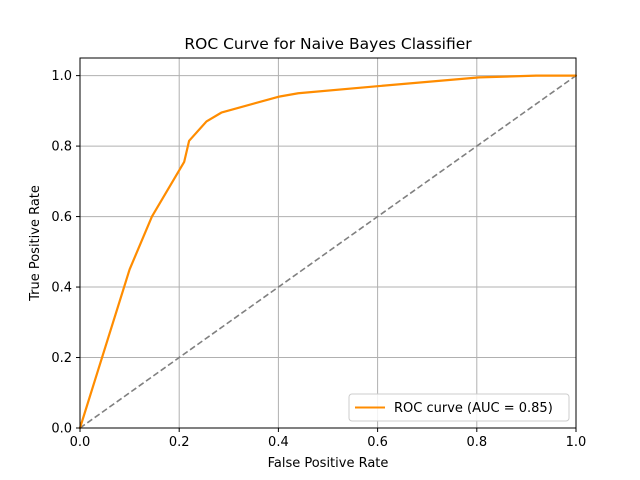  What do you see at coordinates (61, 429) in the screenshot?
I see `y-tick-label: 0.0` at bounding box center [61, 429].